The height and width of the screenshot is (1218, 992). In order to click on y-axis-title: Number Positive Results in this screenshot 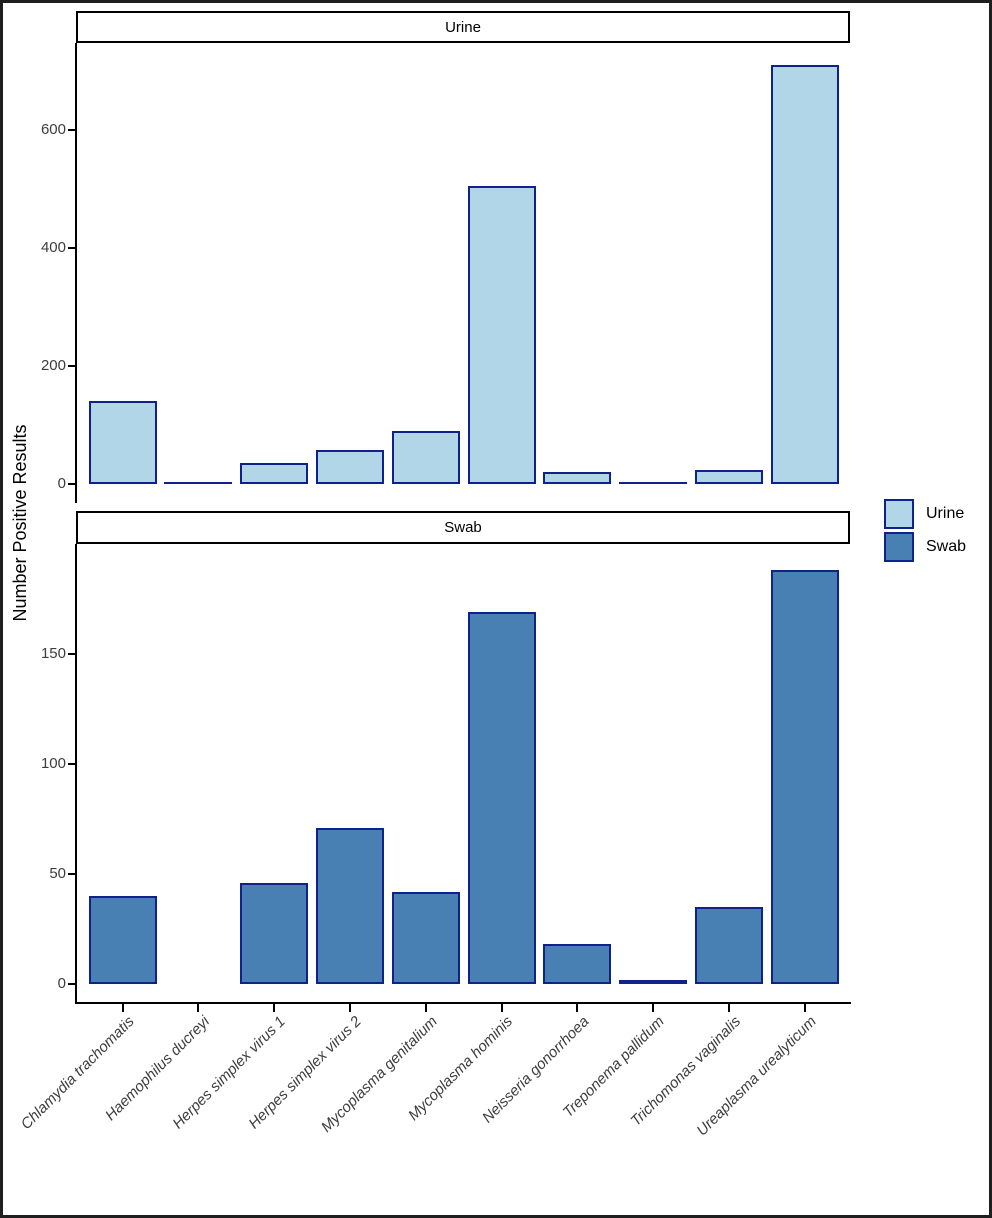, I will do `click(20, 523)`.